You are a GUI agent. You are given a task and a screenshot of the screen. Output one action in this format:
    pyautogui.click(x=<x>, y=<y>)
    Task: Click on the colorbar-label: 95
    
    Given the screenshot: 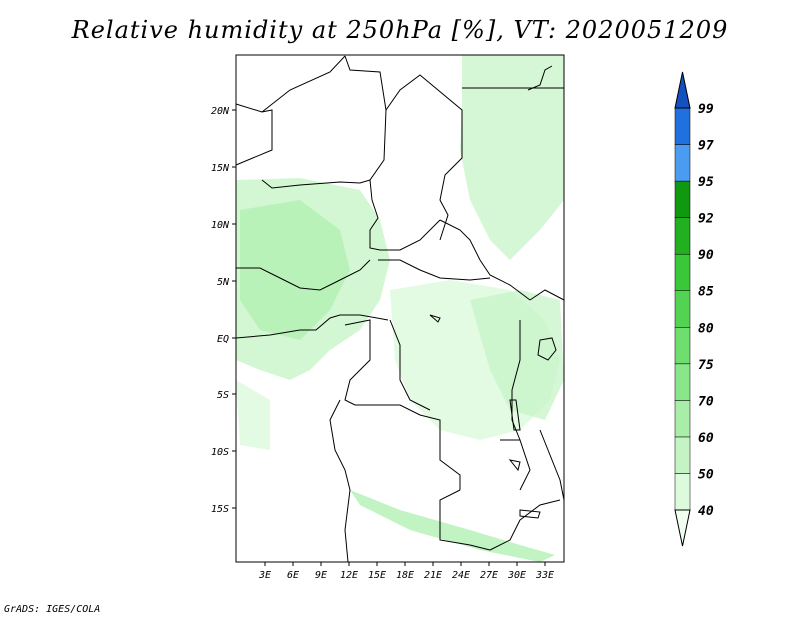 What is the action you would take?
    pyautogui.click(x=706, y=182)
    